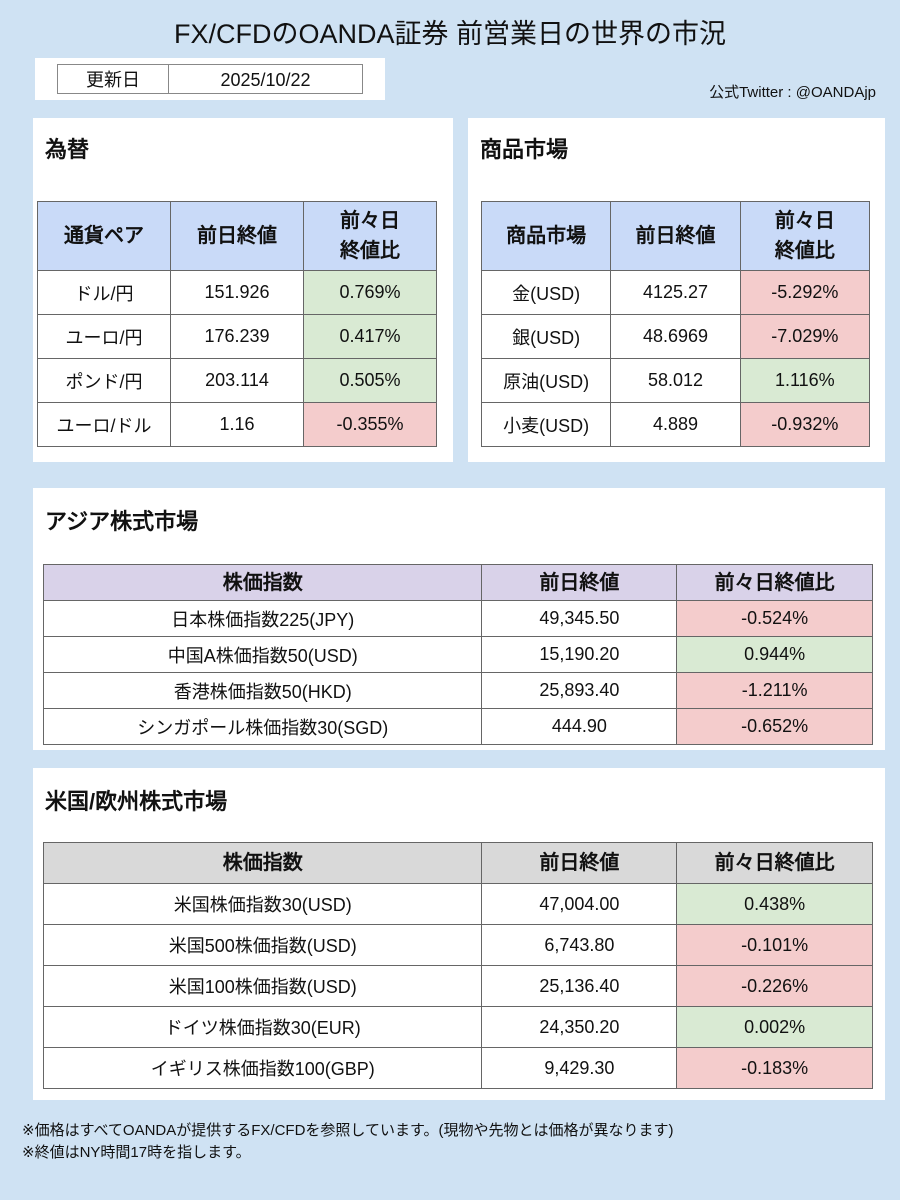  What do you see at coordinates (546, 424) in the screenshot?
I see `value-cell: 小麦(USD)` at bounding box center [546, 424].